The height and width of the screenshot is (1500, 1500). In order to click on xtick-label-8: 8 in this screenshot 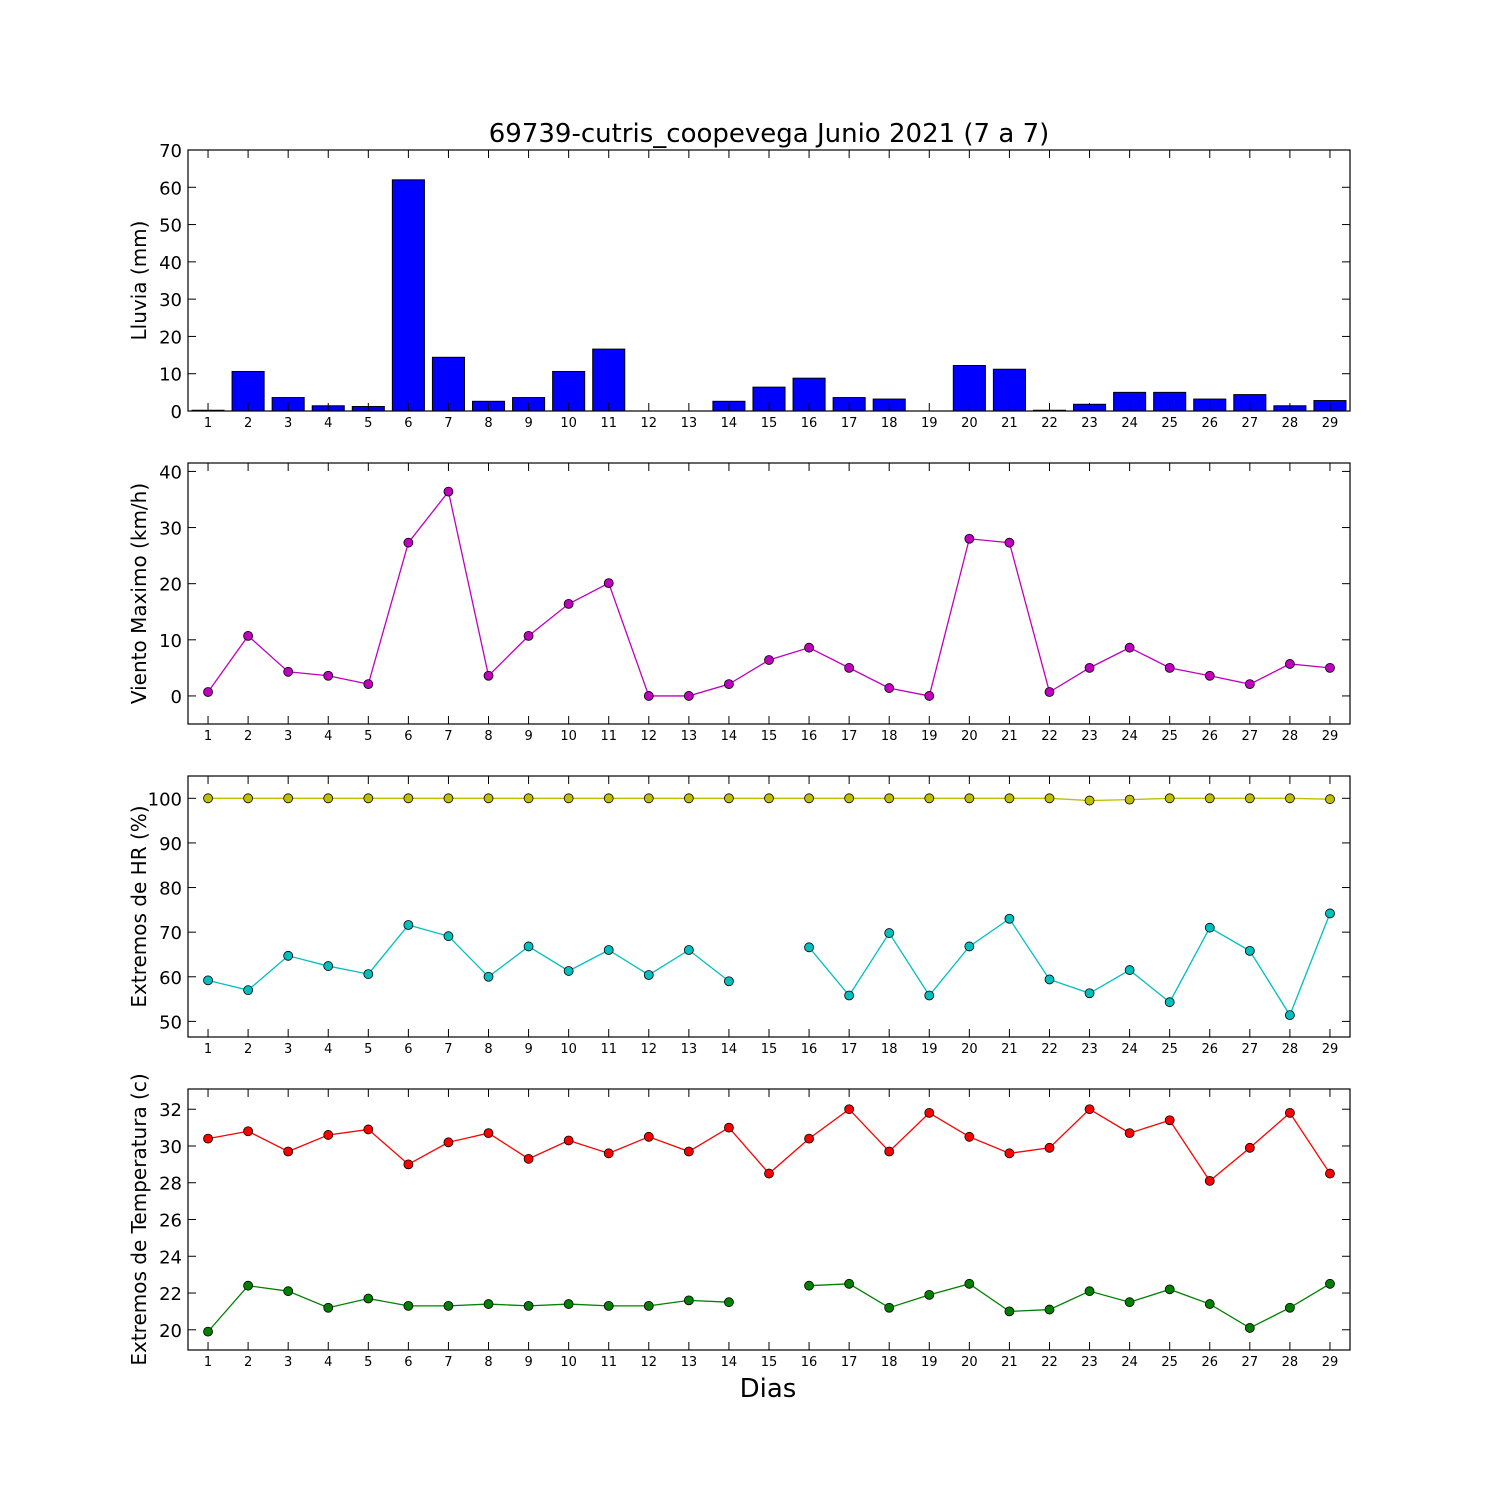, I will do `click(488, 1362)`.